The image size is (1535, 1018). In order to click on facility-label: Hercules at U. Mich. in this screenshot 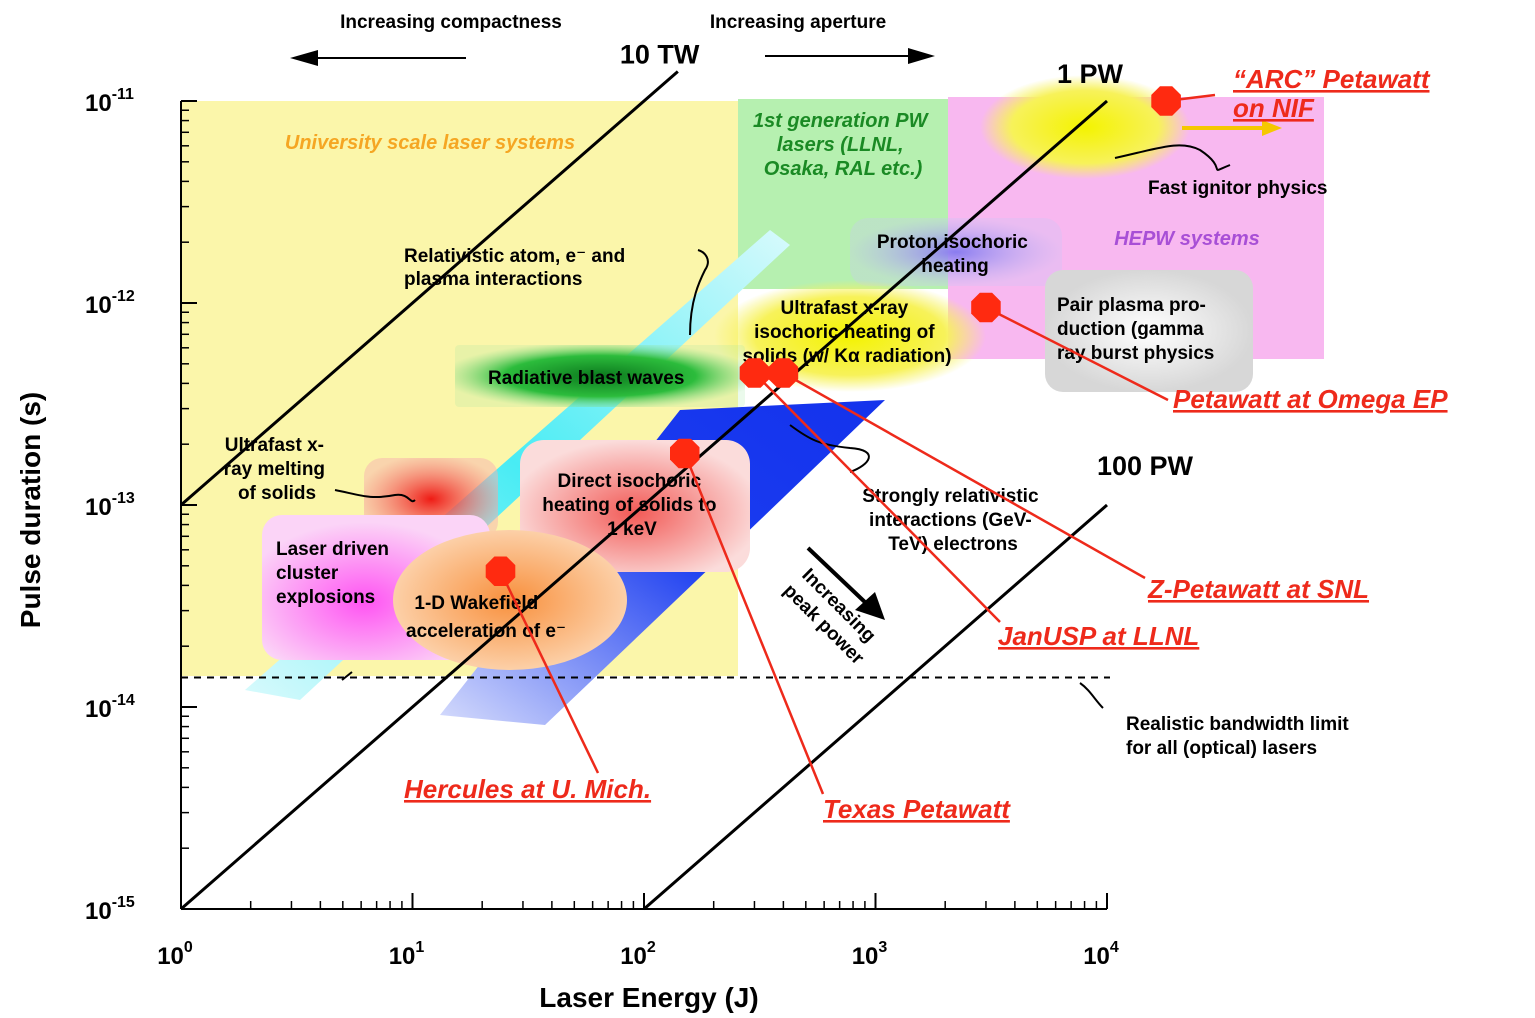, I will do `click(527, 789)`.